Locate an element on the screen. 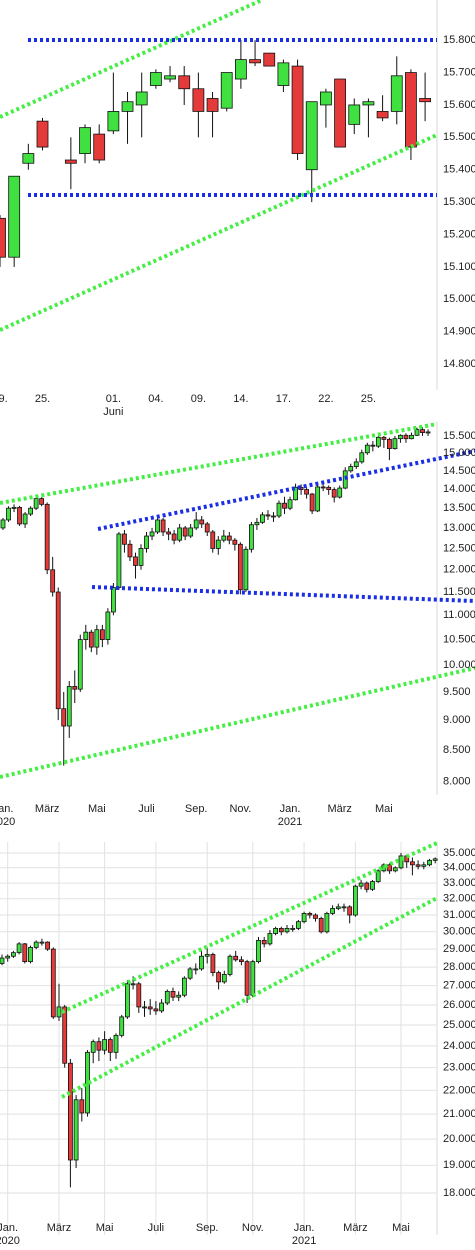 This screenshot has height=1250, width=475. y-tick-label: 11.500 is located at coordinates (459, 592).